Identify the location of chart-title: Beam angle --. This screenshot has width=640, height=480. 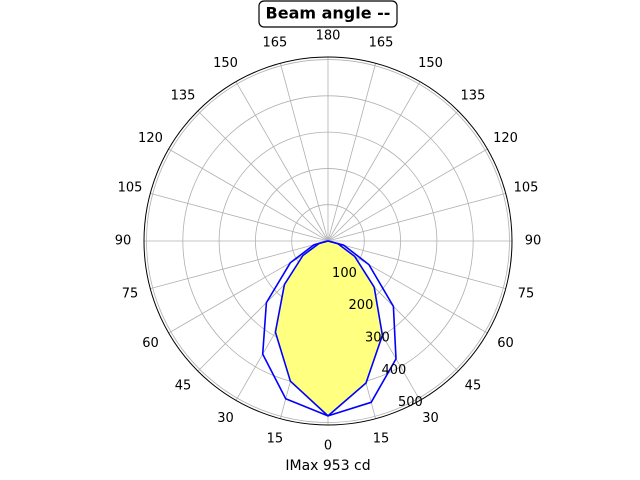
(328, 13).